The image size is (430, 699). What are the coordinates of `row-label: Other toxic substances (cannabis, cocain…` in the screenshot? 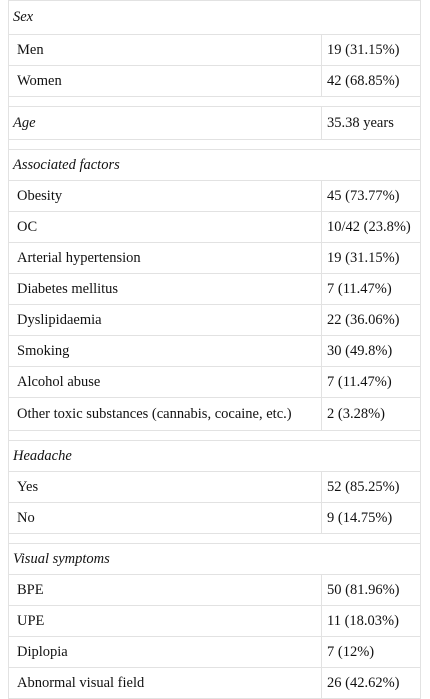 It's located at (165, 414).